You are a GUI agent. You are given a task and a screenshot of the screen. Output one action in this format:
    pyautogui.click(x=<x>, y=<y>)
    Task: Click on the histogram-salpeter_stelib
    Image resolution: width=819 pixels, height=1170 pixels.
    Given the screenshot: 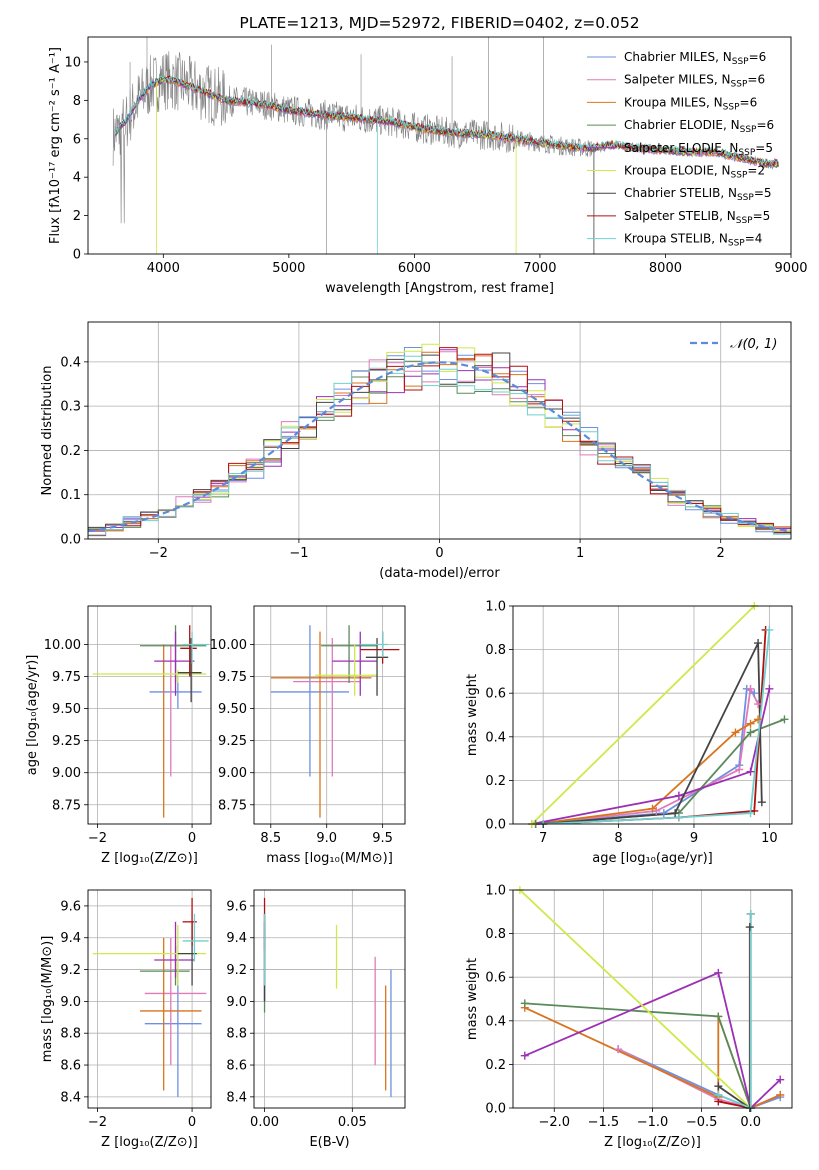 What is the action you would take?
    pyautogui.click(x=439, y=443)
    